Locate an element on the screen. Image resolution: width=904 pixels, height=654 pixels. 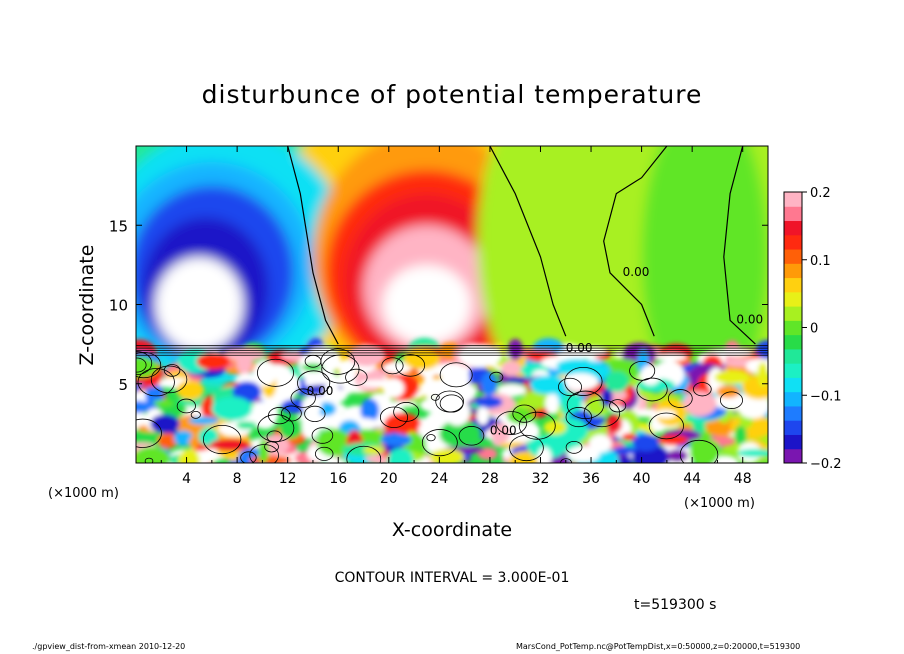
contour-interval: CONTOUR INTERVAL = 3.000E-01 is located at coordinates (452, 578).